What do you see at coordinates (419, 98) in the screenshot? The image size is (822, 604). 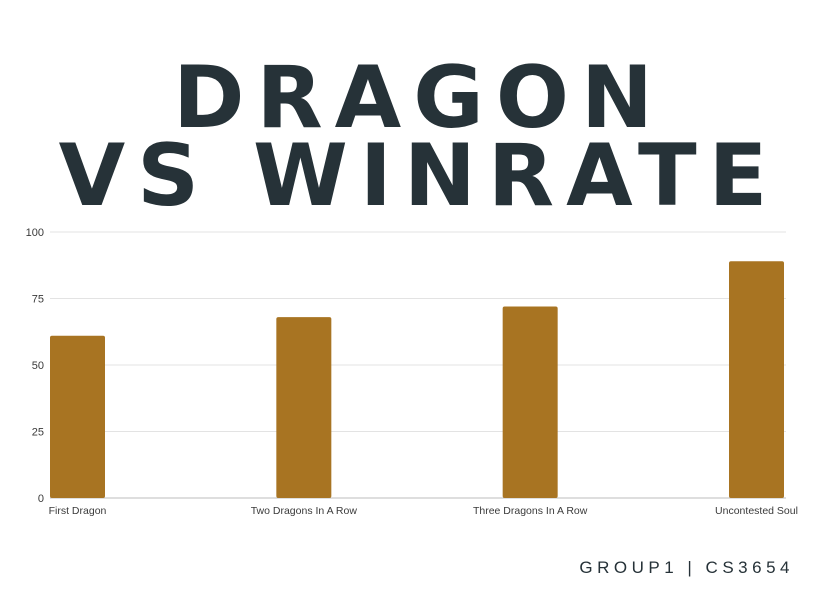 I see `title-line-1: DRAGON` at bounding box center [419, 98].